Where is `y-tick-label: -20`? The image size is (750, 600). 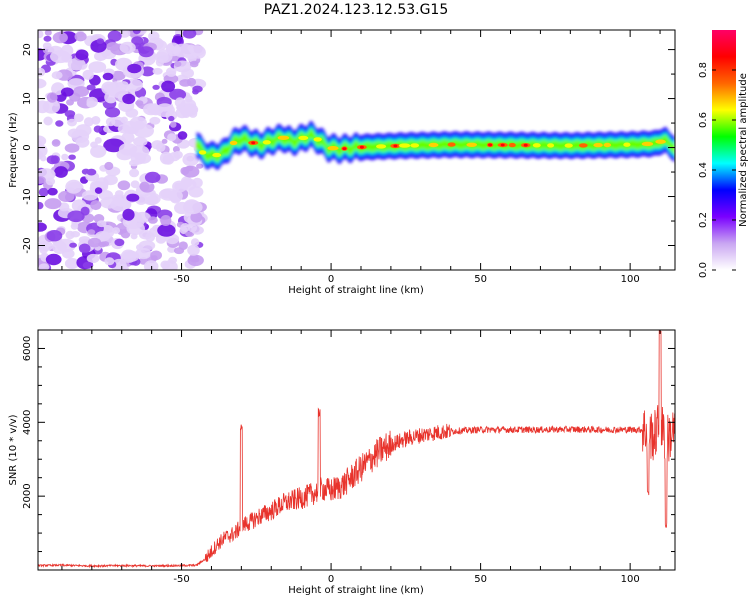 y-tick-label: -20 is located at coordinates (27, 245).